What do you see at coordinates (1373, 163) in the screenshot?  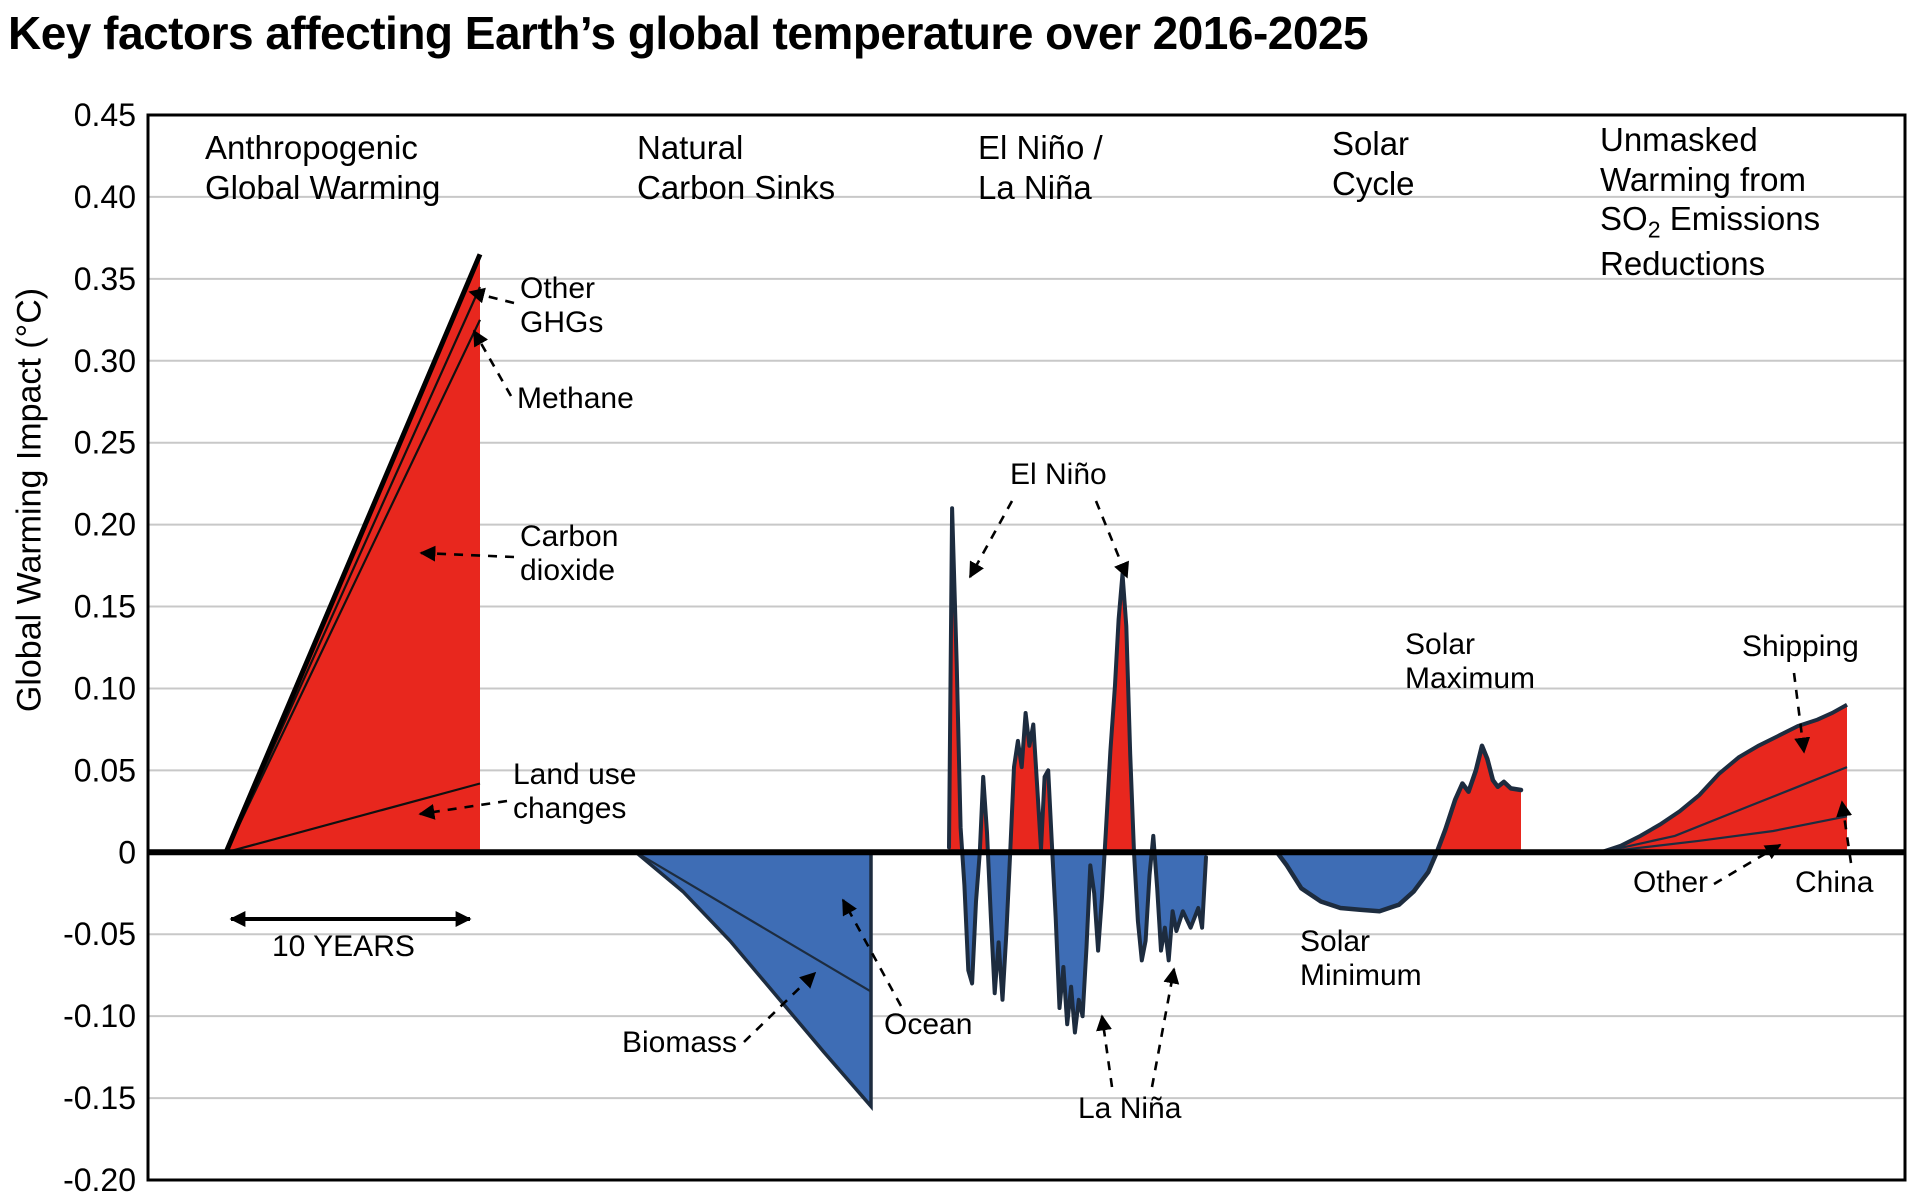 I see `section-label-solar: Solar Cycle` at bounding box center [1373, 163].